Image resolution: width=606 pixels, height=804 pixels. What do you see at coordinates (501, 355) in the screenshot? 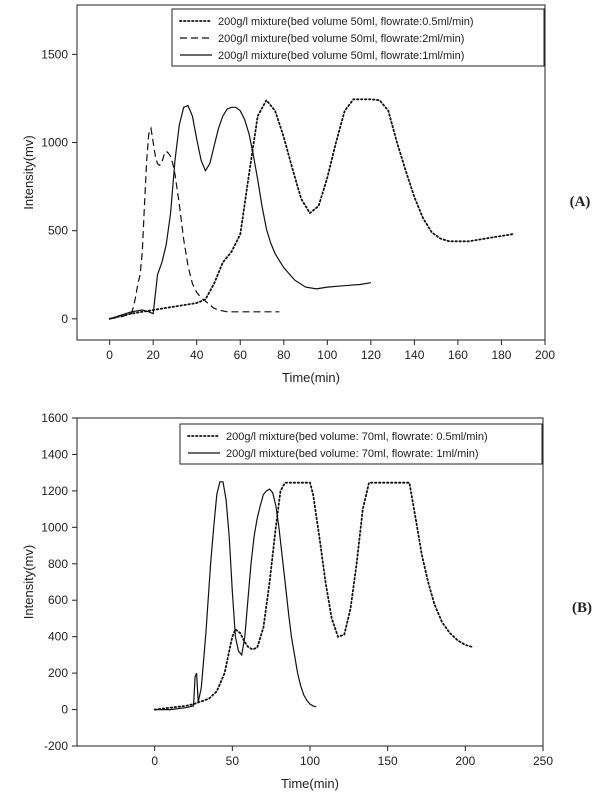
I see `chart-a-x-tick-label: 180` at bounding box center [501, 355].